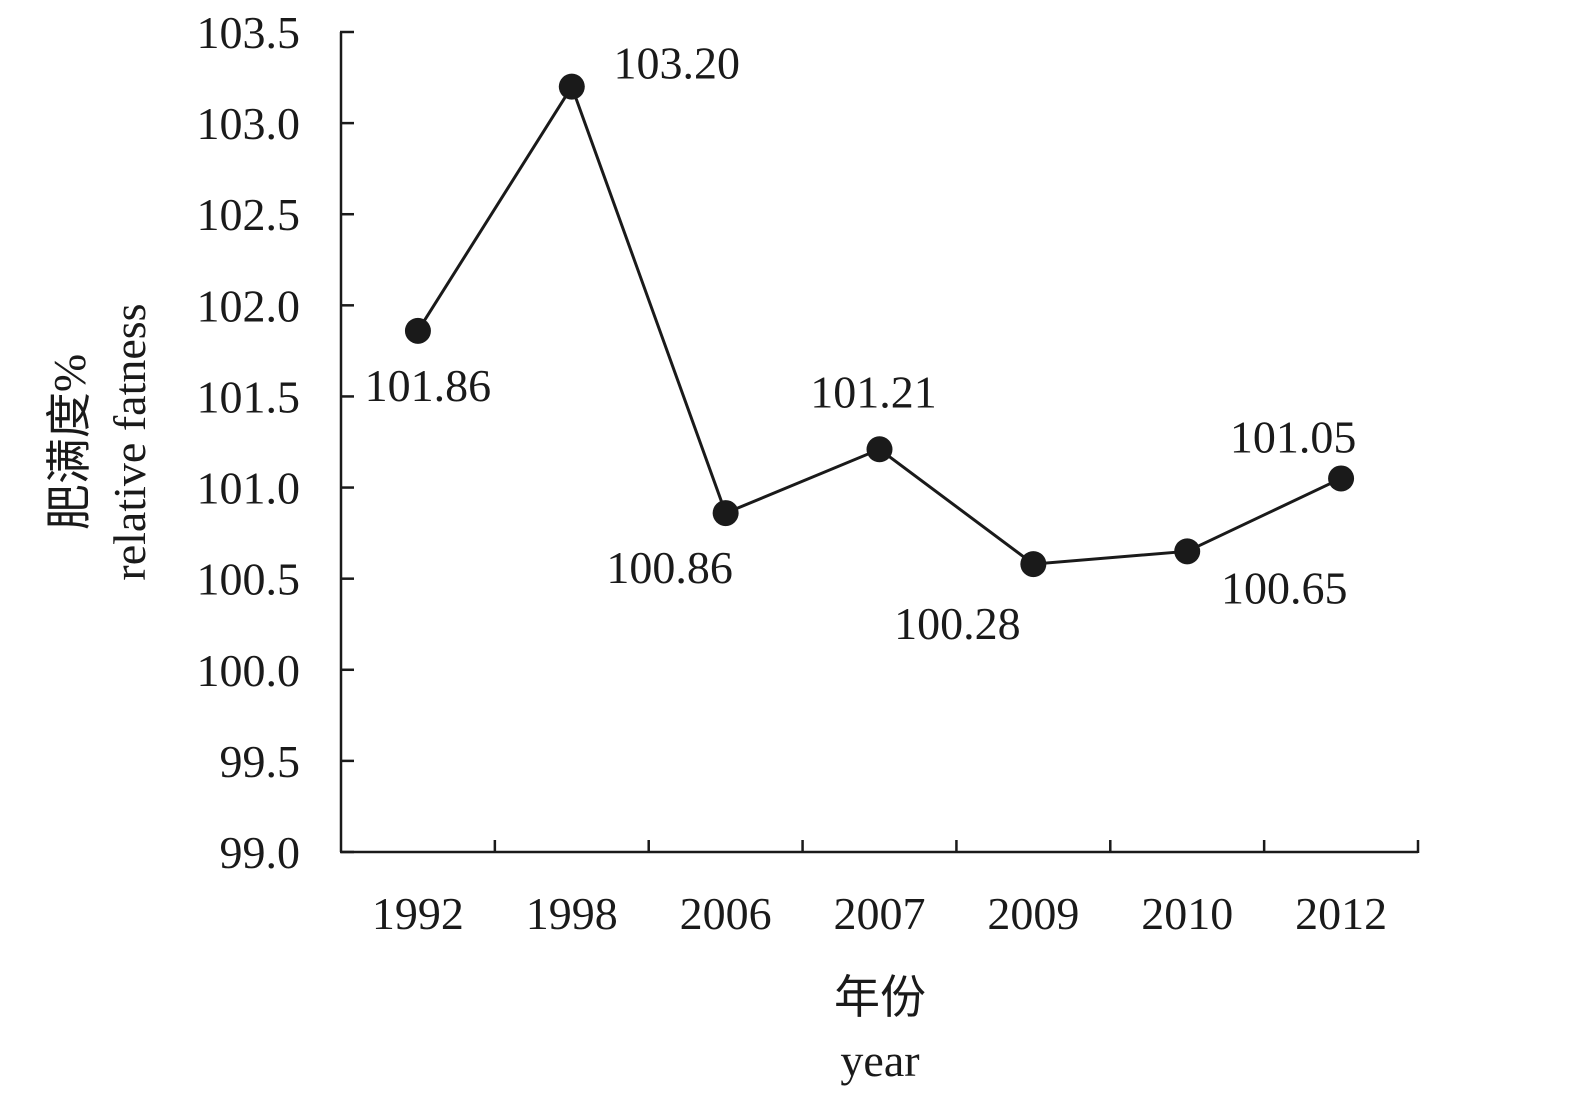 Image resolution: width=1575 pixels, height=1102 pixels. Describe the element at coordinates (249, 670) in the screenshot. I see `y-tick-label: 100.0` at that location.